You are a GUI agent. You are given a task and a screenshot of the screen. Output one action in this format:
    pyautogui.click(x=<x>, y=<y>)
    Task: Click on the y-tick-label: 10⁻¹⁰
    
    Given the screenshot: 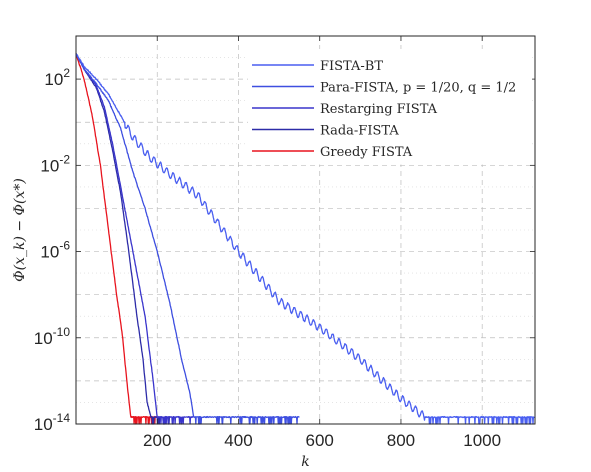 What is the action you would take?
    pyautogui.click(x=52, y=336)
    